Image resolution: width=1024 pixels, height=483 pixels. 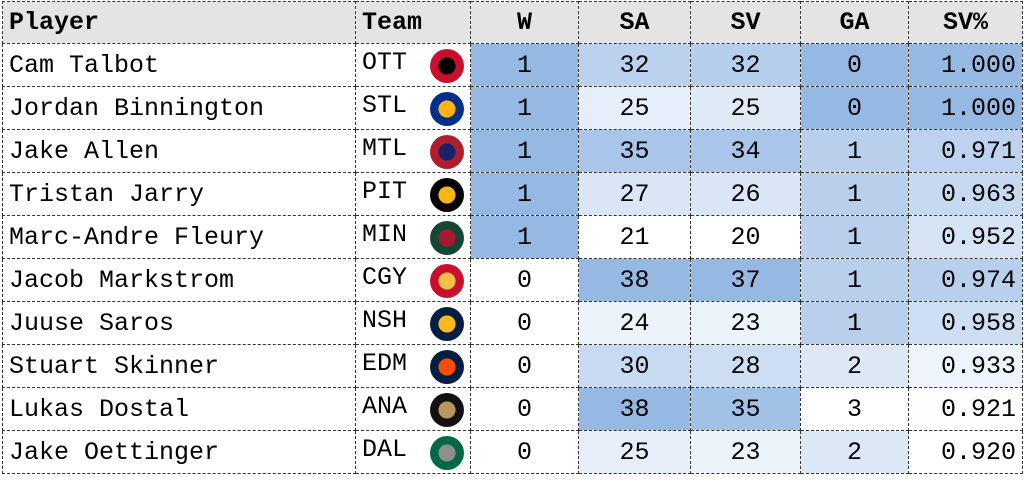 What do you see at coordinates (385, 105) in the screenshot?
I see `cell-text: STL` at bounding box center [385, 105].